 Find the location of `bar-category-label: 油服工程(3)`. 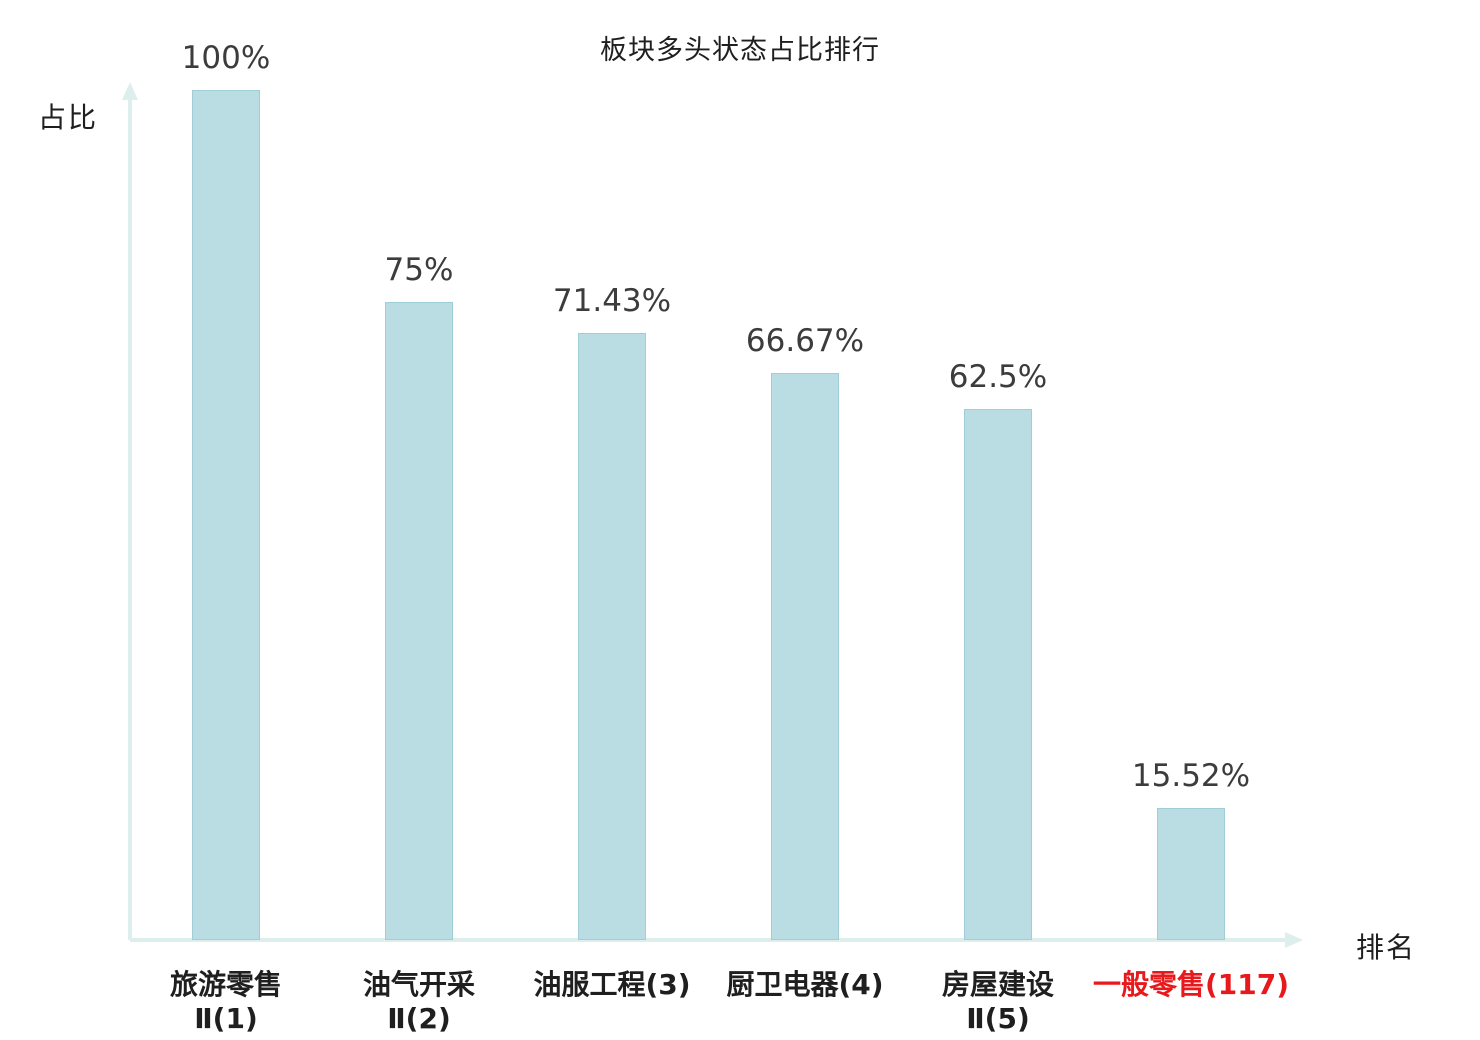

bar-category-label: 油服工程(3) is located at coordinates (612, 984).